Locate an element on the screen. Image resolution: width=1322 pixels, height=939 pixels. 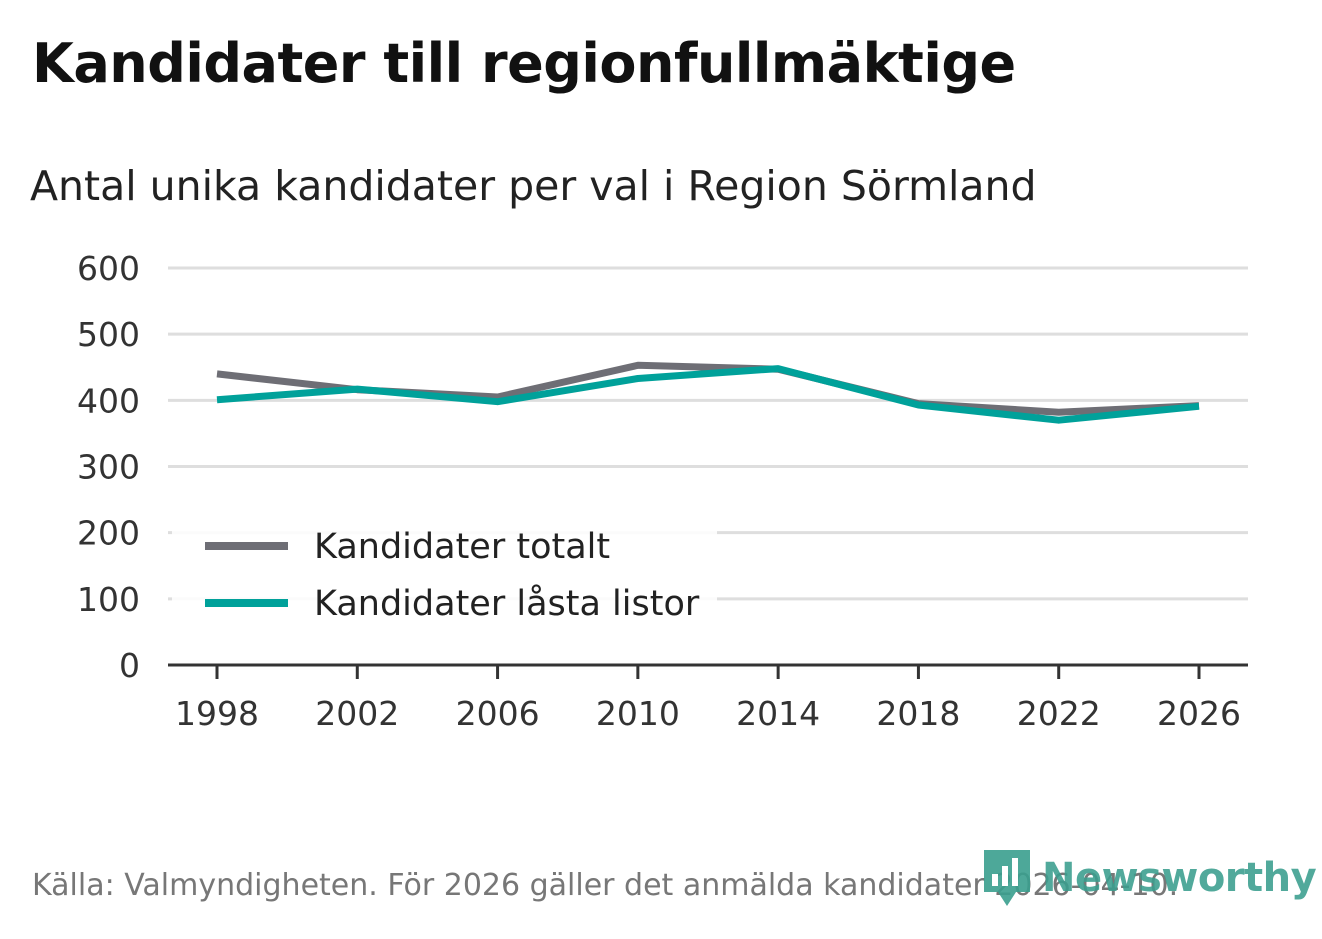
x-tick-label-2018: 2018 is located at coordinates (918, 713).